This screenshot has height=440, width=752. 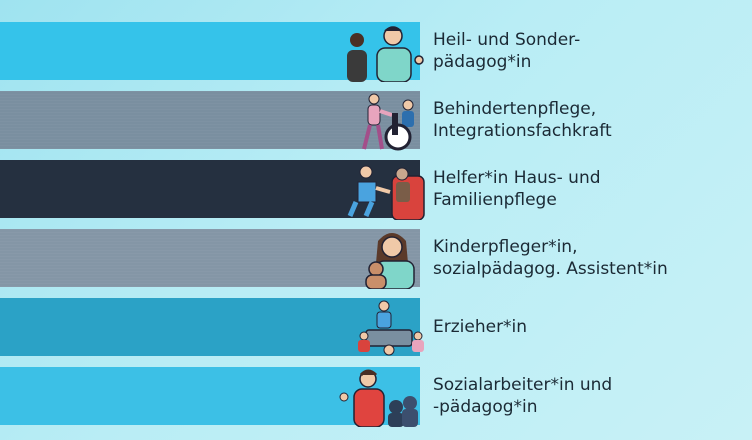 I want to click on list-item: Sozialarbeiter*in und -pädagog*in, so click(x=376, y=397).